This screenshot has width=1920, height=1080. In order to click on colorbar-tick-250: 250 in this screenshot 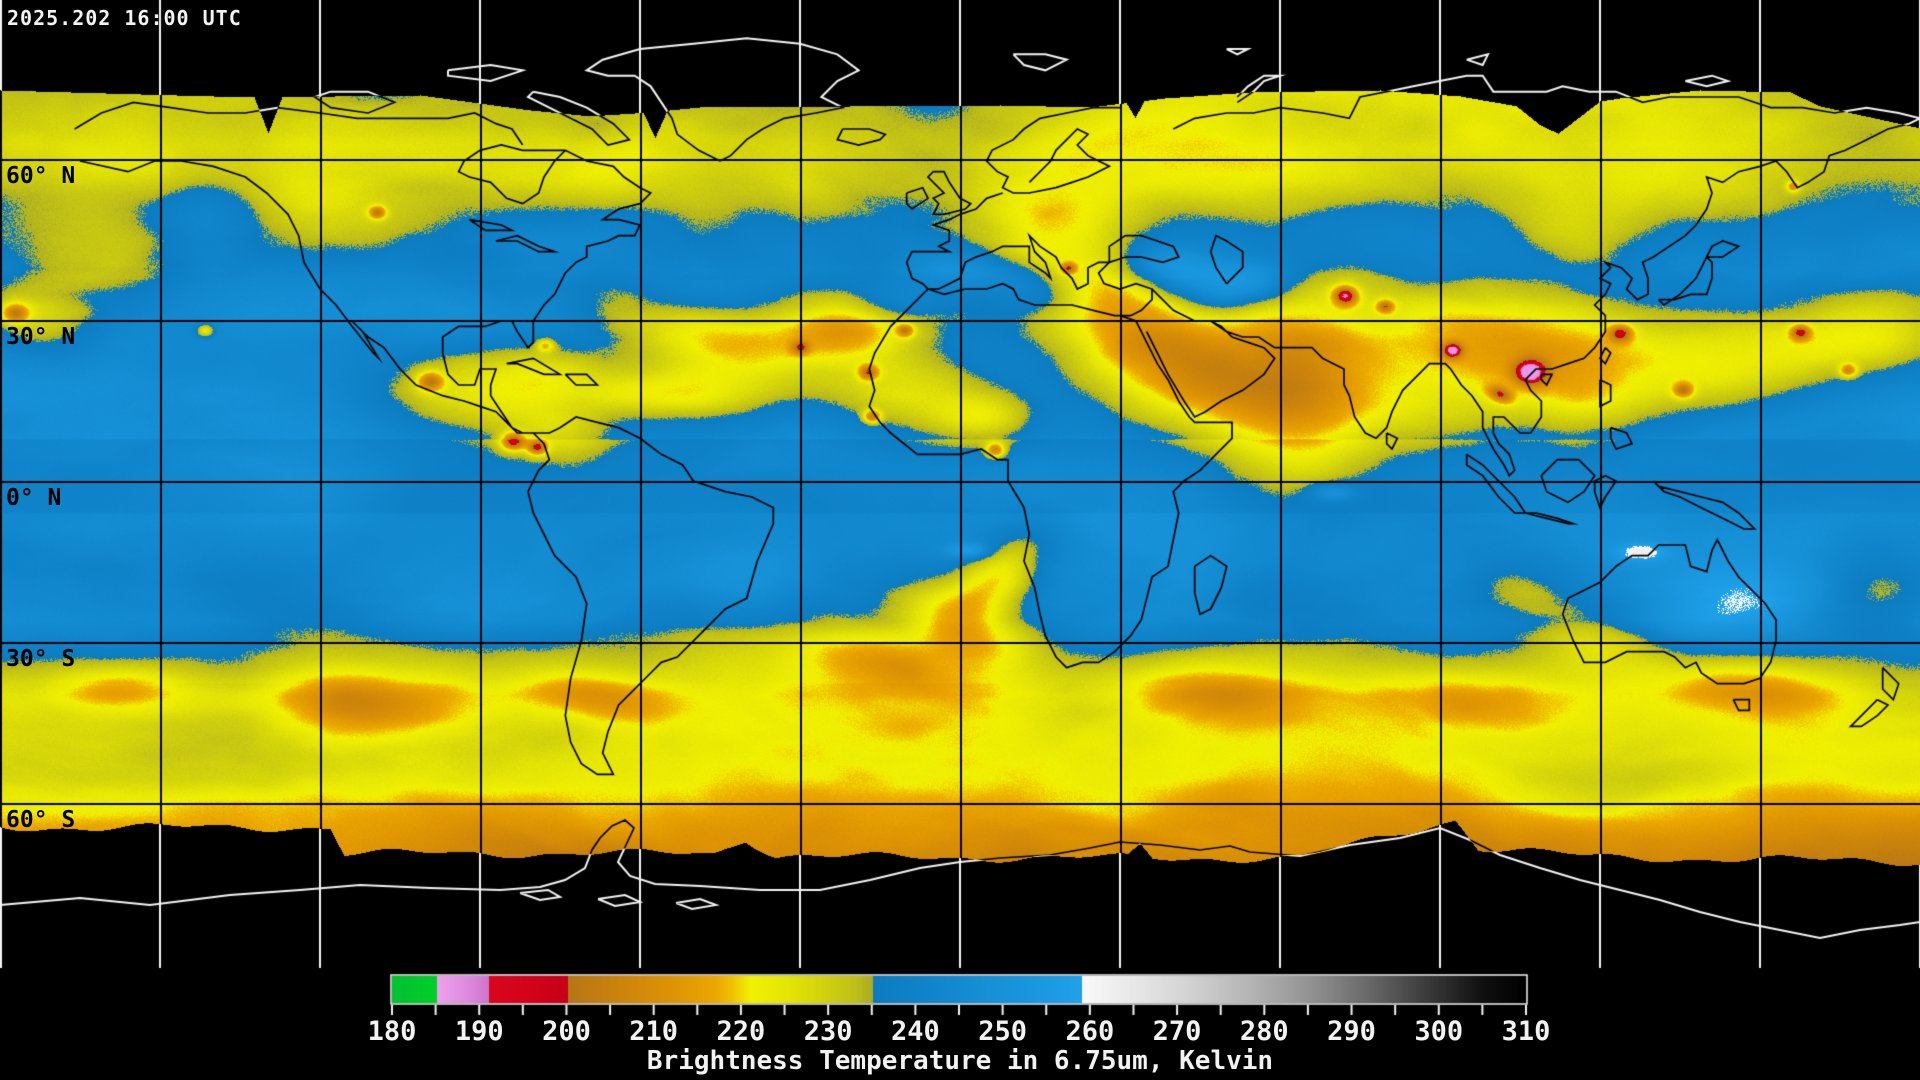, I will do `click(1002, 1031)`.